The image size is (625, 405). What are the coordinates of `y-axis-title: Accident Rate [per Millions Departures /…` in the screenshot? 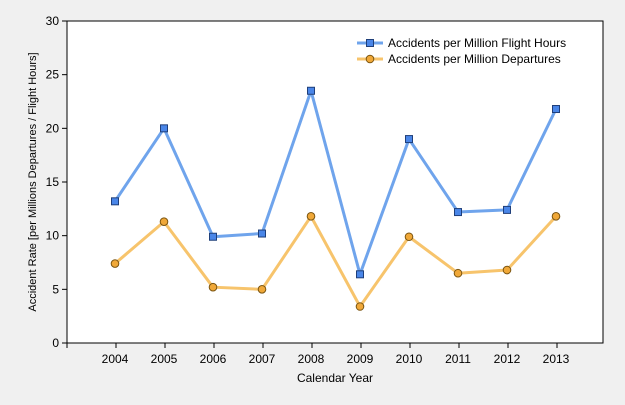 It's located at (33, 181).